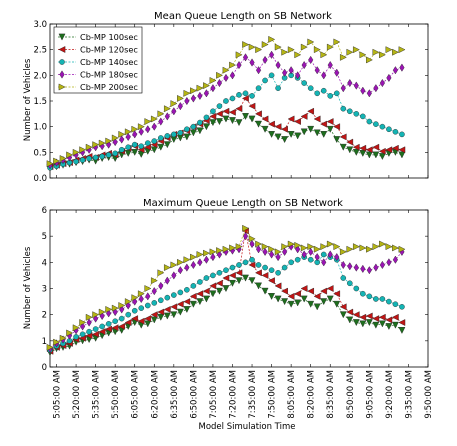 The width and height of the screenshot is (457, 446). I want to click on y-tick-label: 1, so click(44, 342).